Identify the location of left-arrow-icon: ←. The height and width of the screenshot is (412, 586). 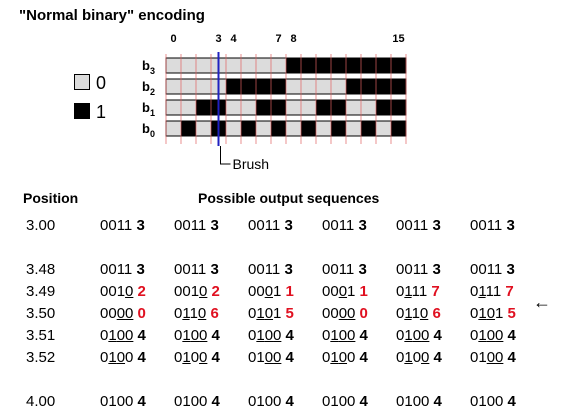
(542, 302).